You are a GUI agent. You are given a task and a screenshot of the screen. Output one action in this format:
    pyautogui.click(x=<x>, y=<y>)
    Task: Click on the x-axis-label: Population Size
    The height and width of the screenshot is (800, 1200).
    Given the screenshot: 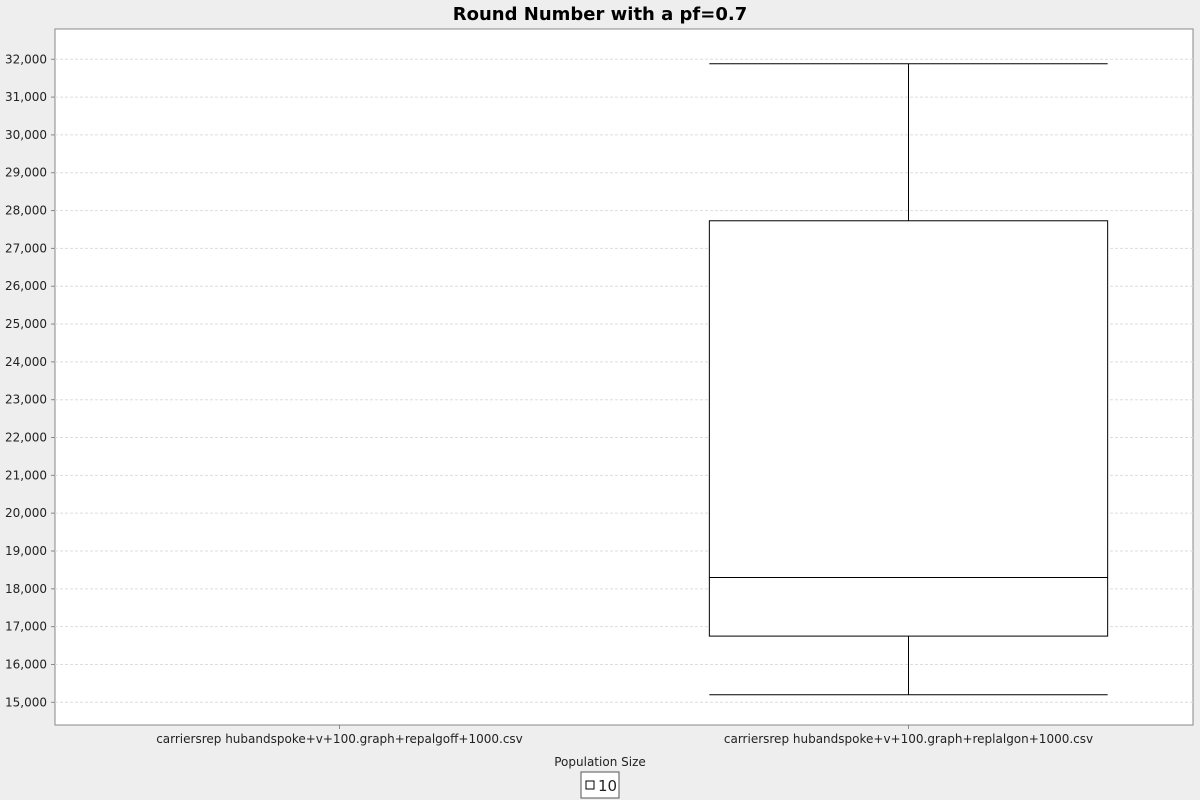 What is the action you would take?
    pyautogui.click(x=600, y=762)
    